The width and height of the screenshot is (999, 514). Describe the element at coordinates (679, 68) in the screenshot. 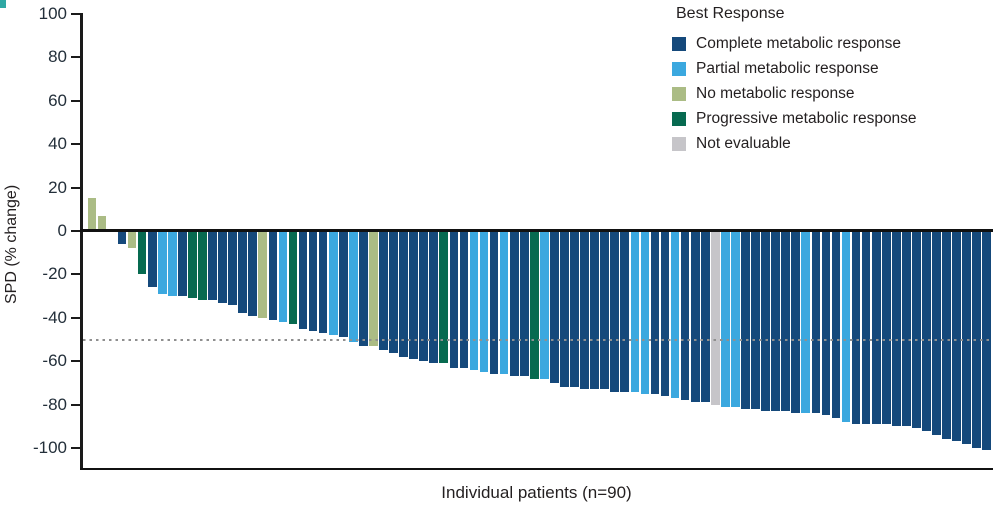

I see `legend-swatch-pmr` at that location.